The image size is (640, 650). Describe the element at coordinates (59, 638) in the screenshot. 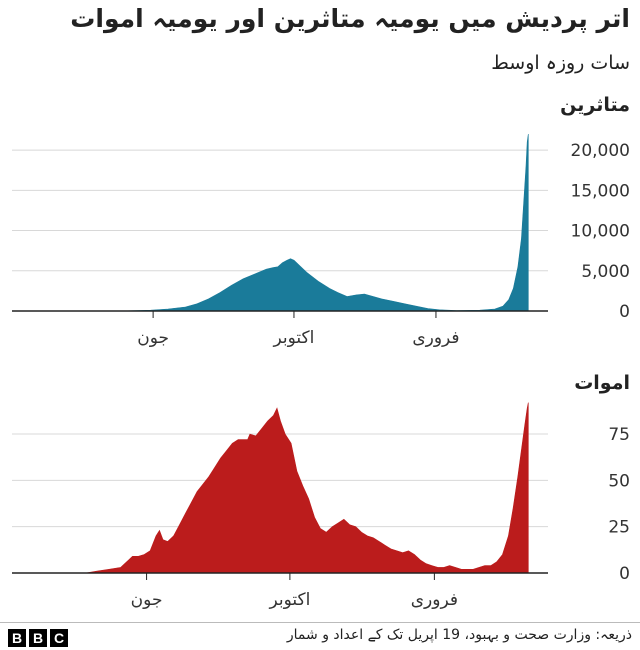

I see `bbc-logo-letter-3: C` at that location.